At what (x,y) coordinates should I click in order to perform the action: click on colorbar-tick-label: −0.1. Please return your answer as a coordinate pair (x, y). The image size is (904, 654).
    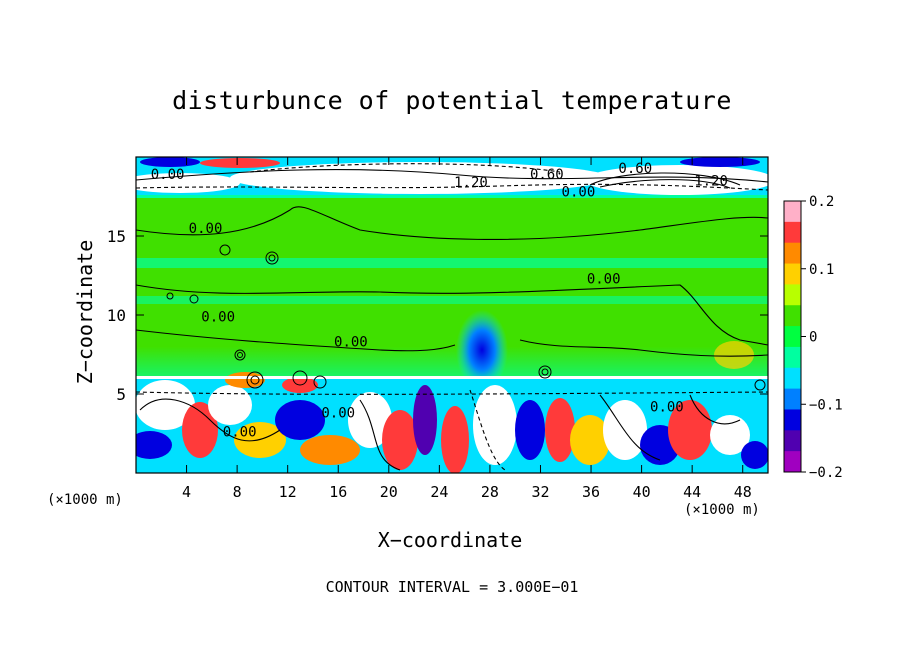
    Looking at the image, I should click on (826, 405).